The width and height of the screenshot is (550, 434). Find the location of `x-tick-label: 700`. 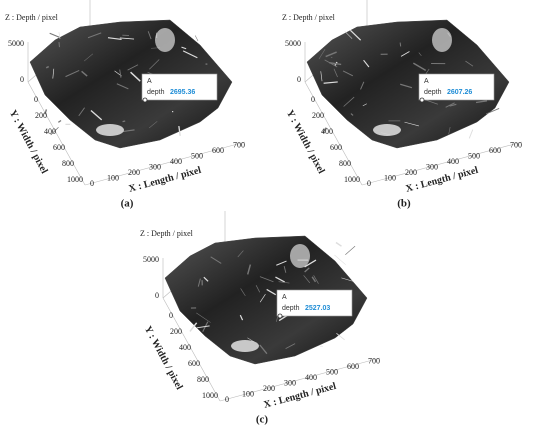

x-tick-label: 700 is located at coordinates (516, 144).